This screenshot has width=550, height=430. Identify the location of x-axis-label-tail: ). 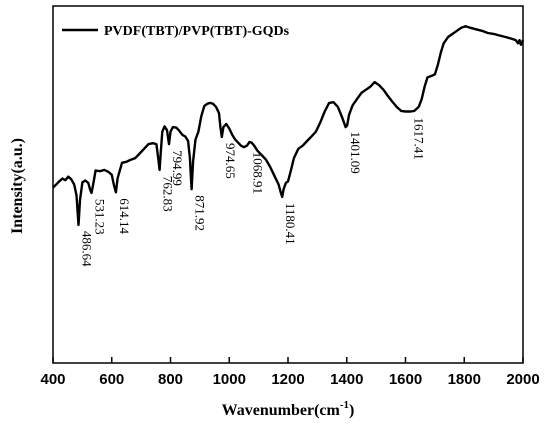
(351, 410).